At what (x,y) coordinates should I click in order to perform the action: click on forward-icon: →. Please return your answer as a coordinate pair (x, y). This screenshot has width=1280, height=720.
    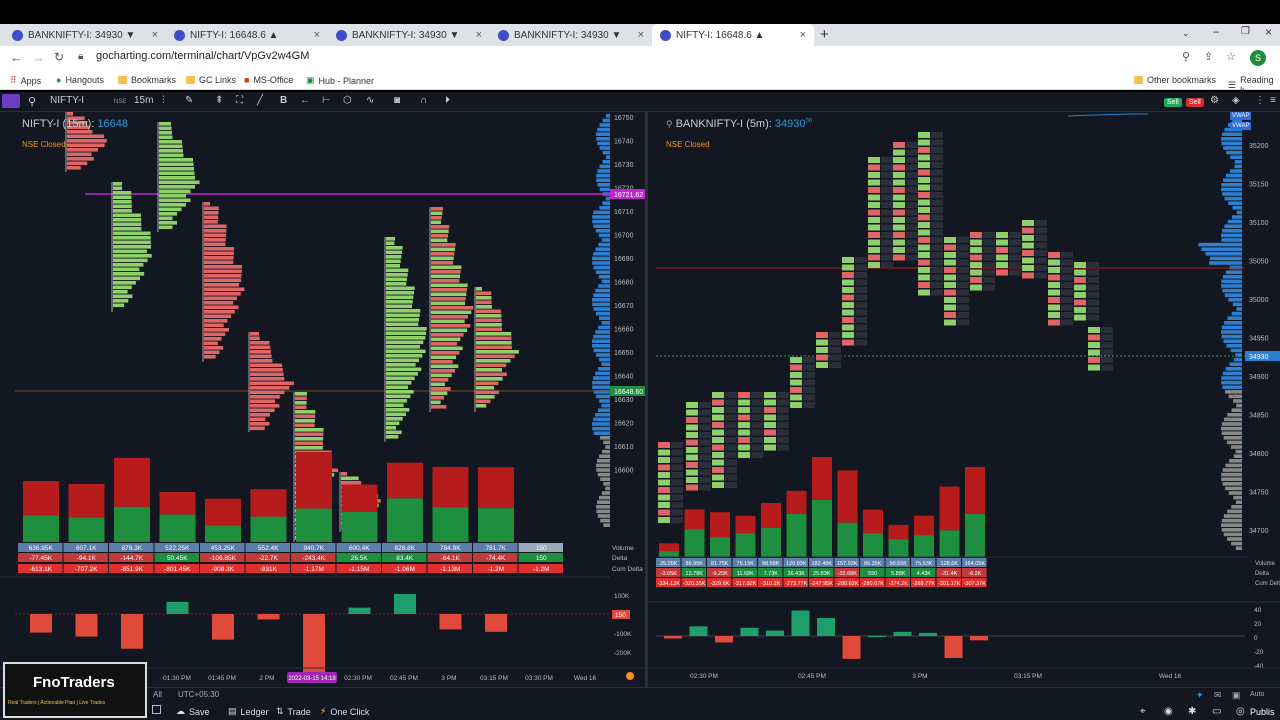
    Looking at the image, I should click on (38, 57).